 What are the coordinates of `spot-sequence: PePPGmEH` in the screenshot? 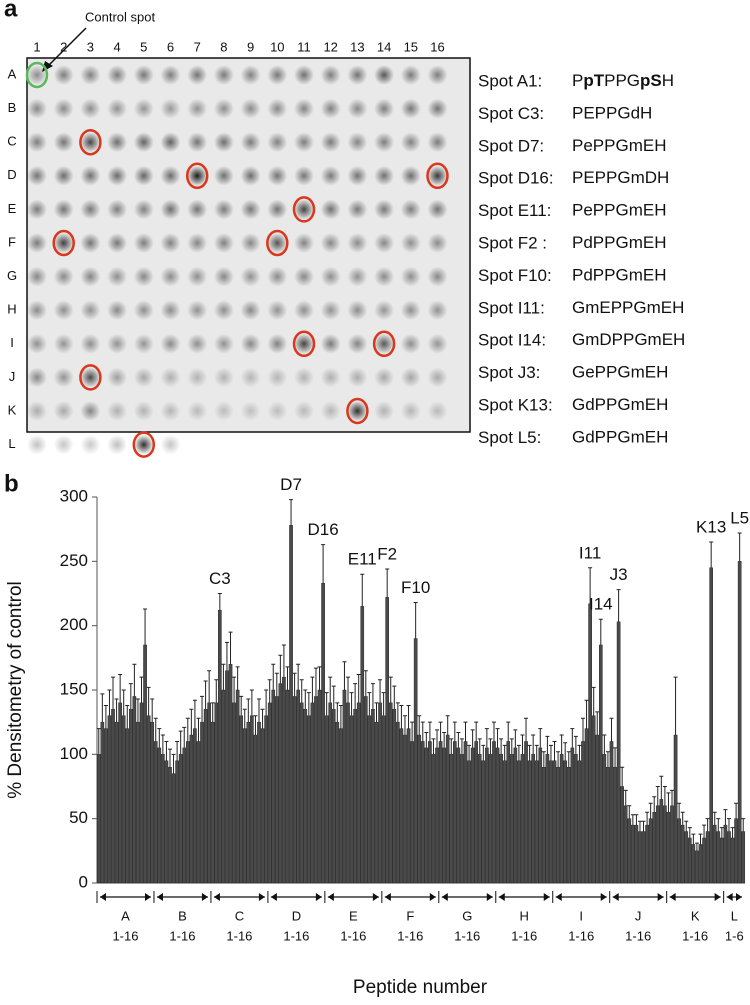 It's located at (619, 210).